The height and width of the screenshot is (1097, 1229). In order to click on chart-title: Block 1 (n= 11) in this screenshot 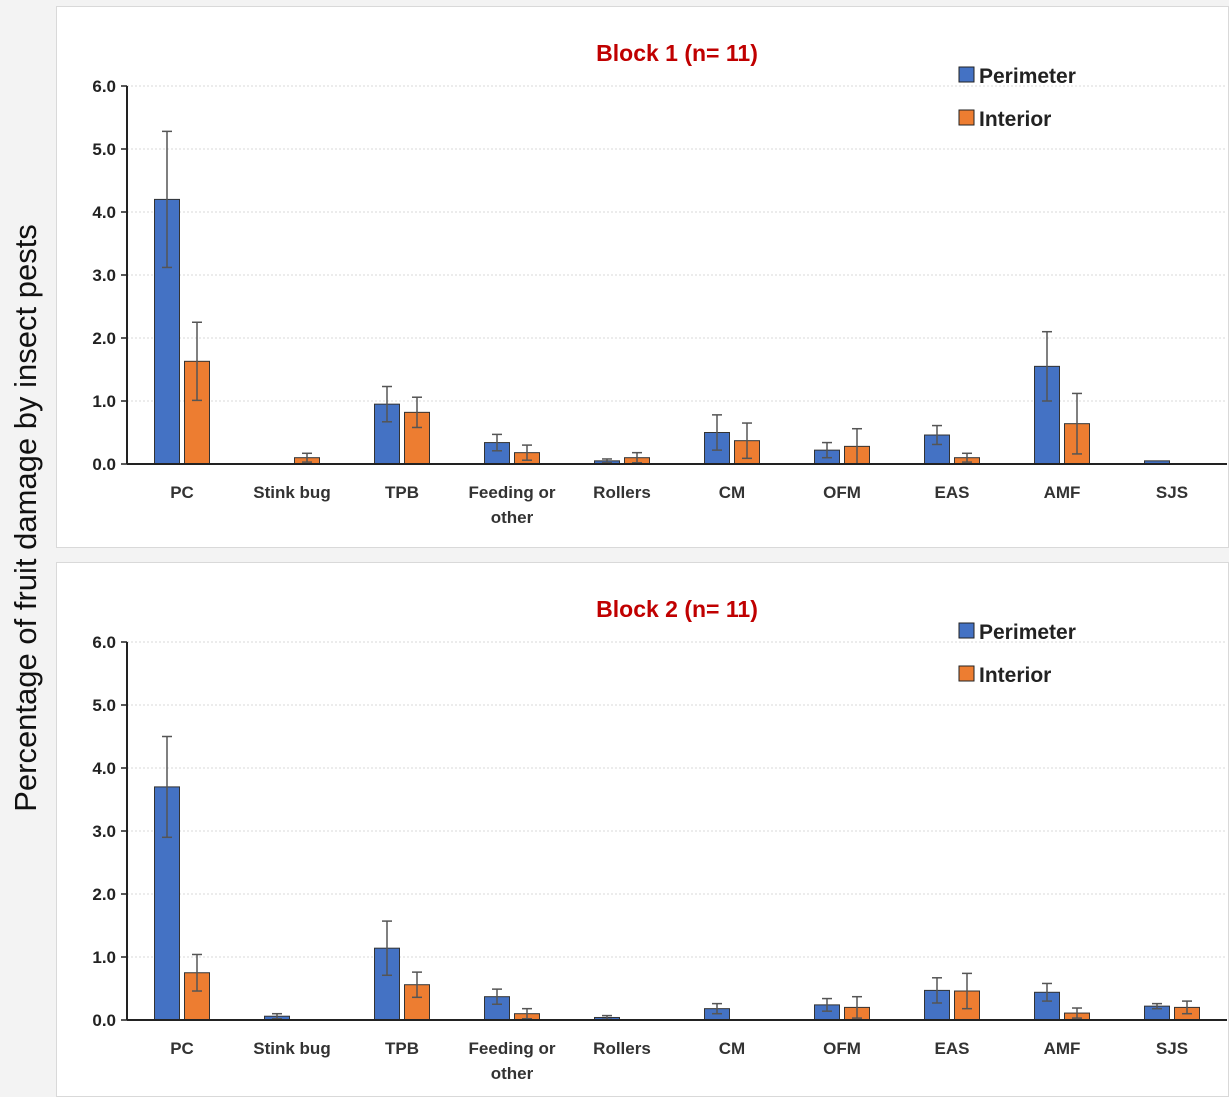, I will do `click(677, 53)`.